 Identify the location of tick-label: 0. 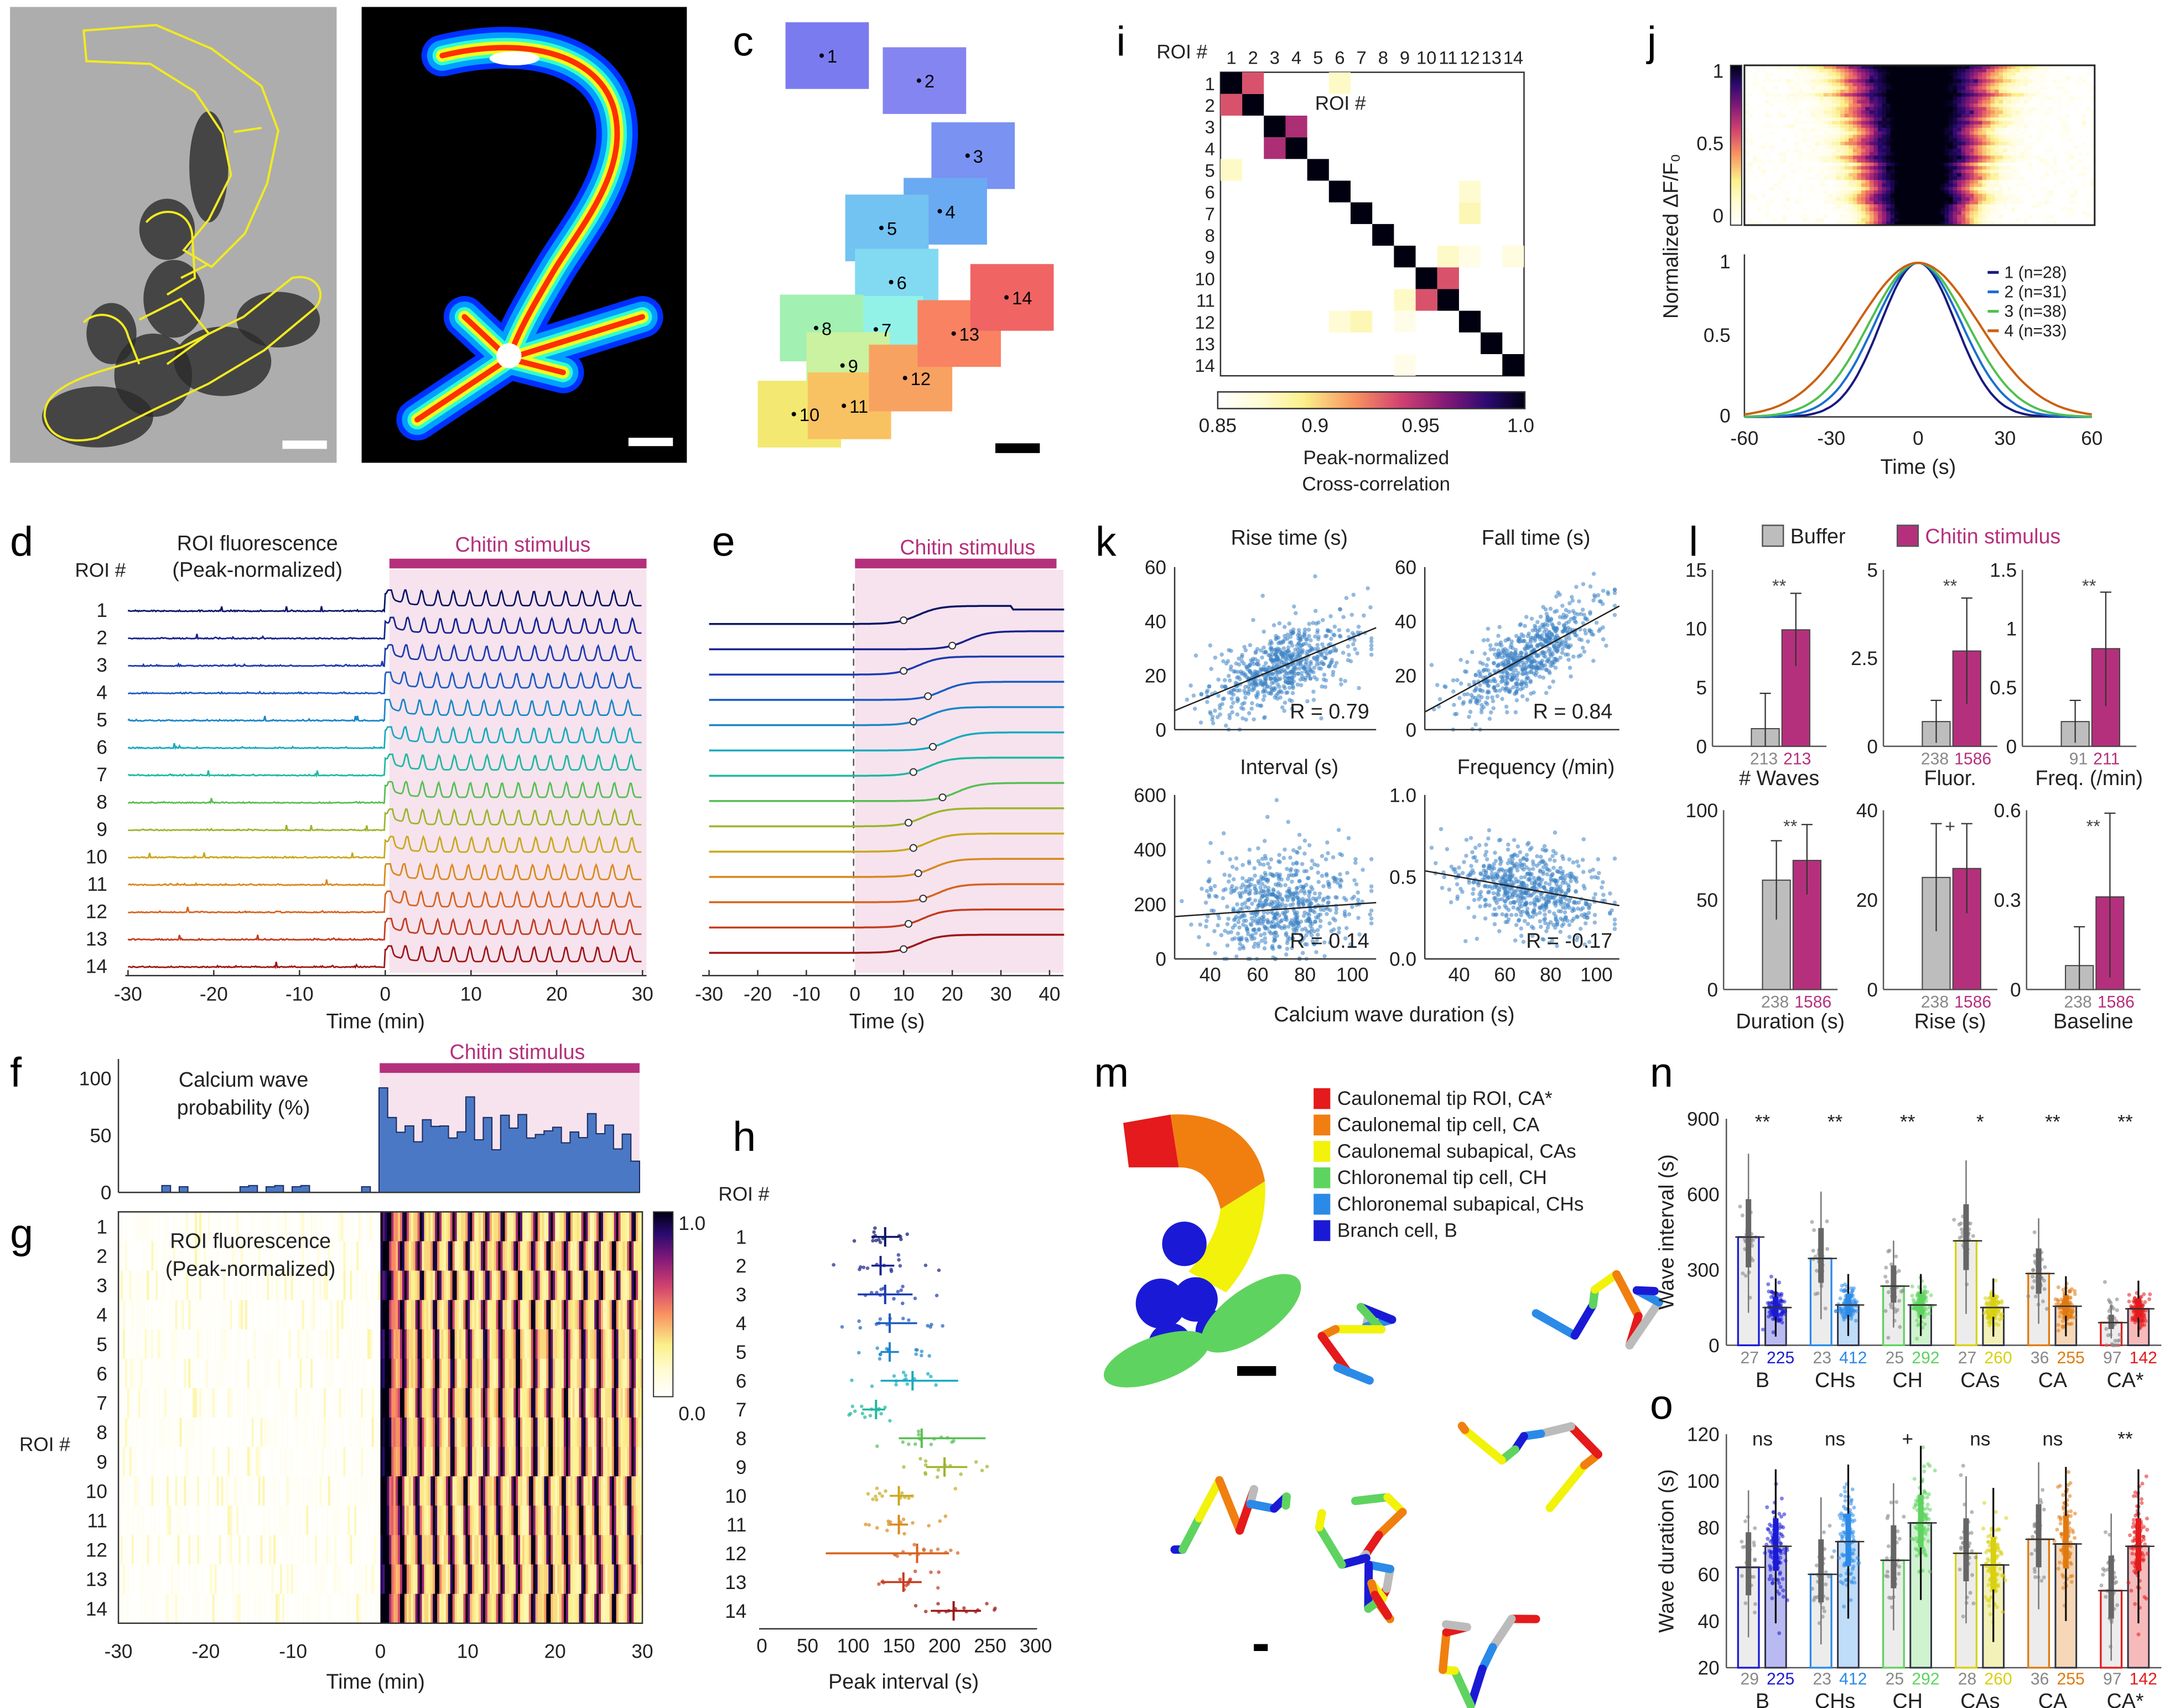
(1718, 216).